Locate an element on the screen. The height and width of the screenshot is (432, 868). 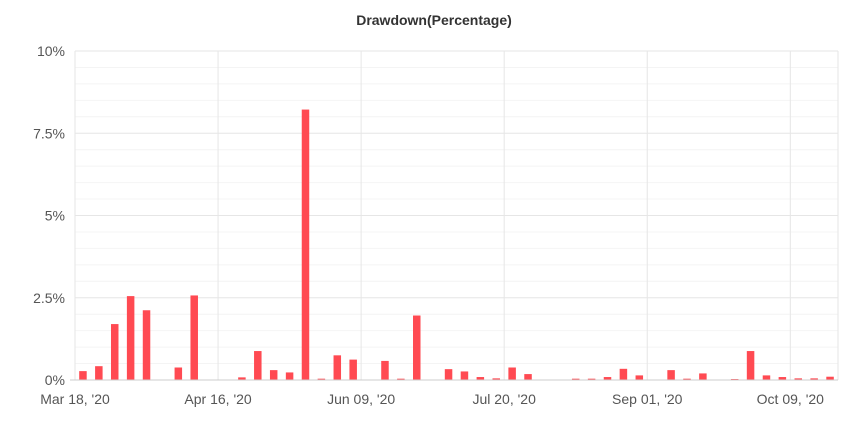
y-tick-label: 7.5% is located at coordinates (49, 133).